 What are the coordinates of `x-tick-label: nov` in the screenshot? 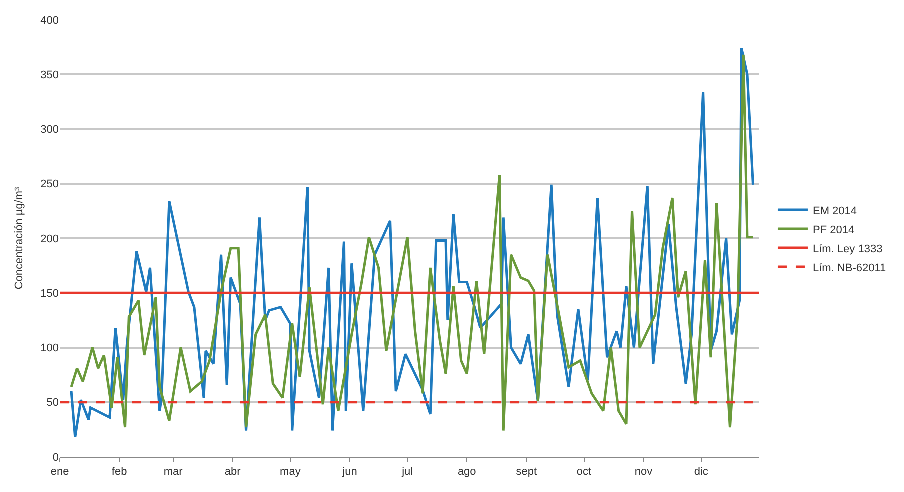 It's located at (644, 472).